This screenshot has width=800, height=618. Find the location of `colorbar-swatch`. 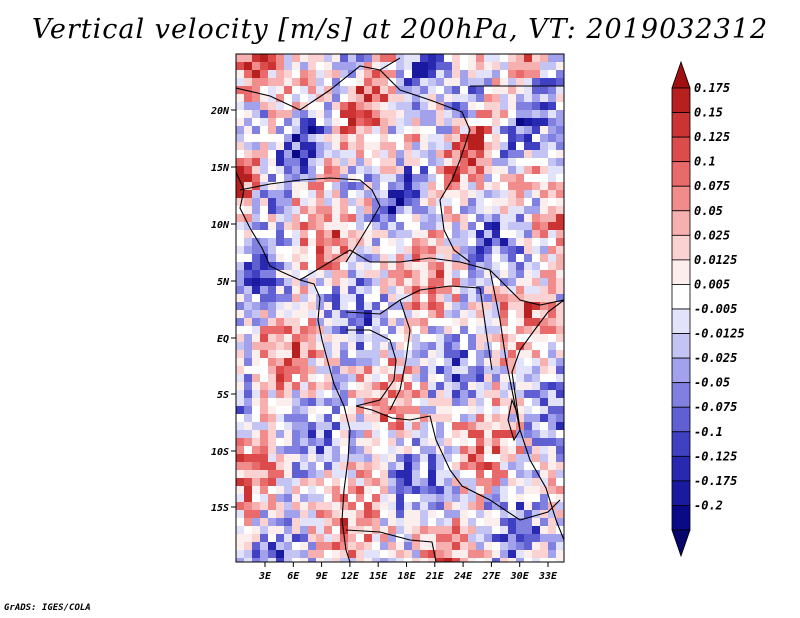

colorbar-swatch is located at coordinates (681, 419).